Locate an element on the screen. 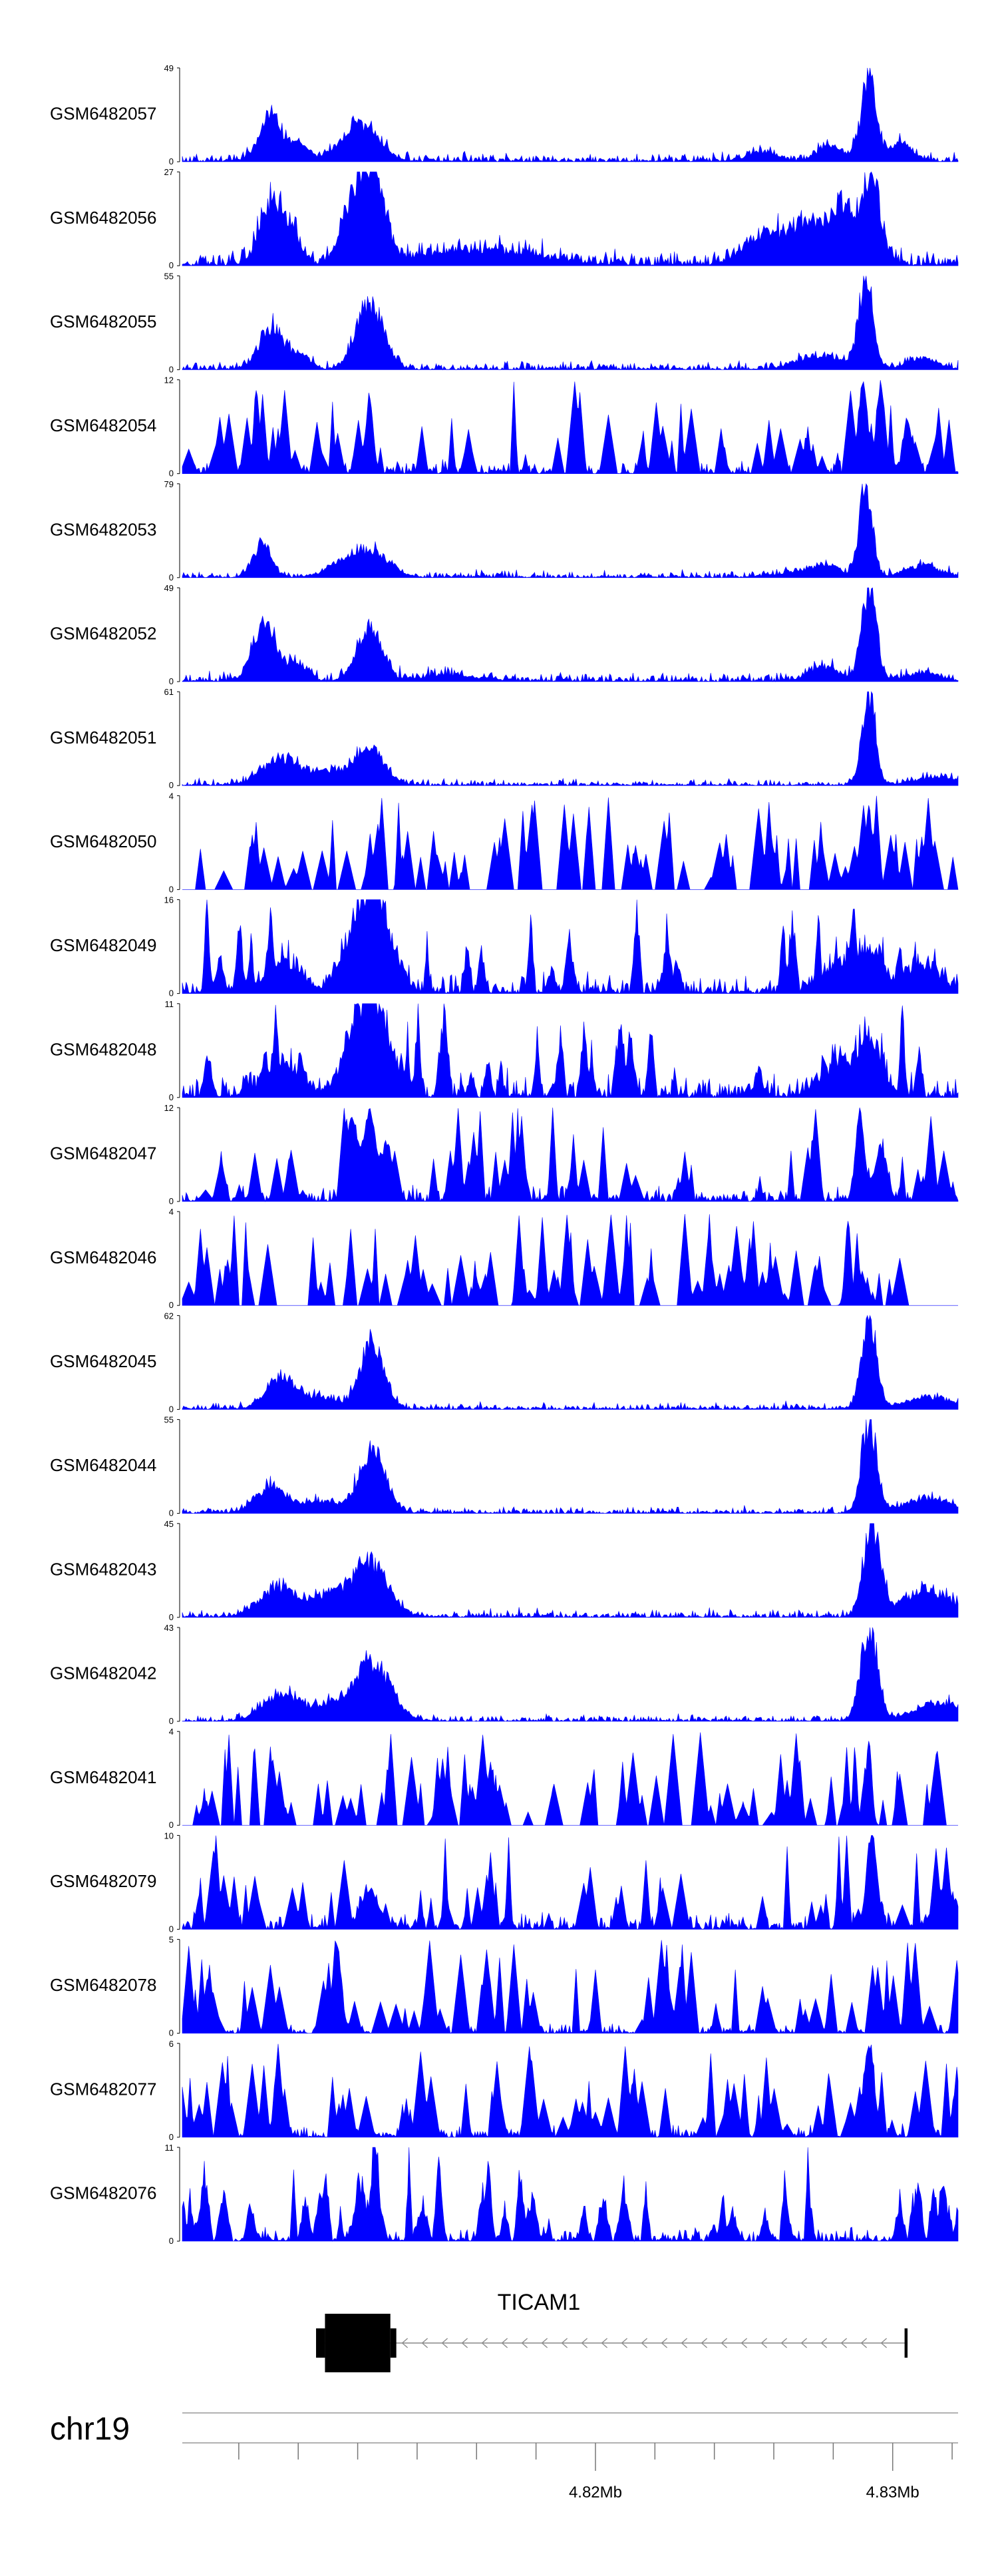 This screenshot has height=2576, width=998. track-GSM6482049: GSM6482049 16 0 is located at coordinates (504, 946).